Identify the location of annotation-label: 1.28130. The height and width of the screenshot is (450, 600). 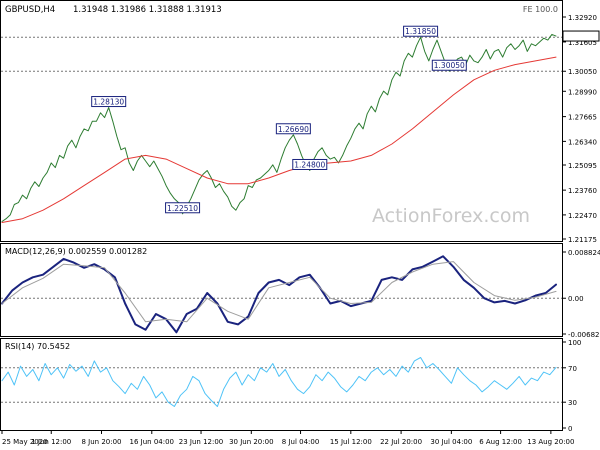
(108, 102).